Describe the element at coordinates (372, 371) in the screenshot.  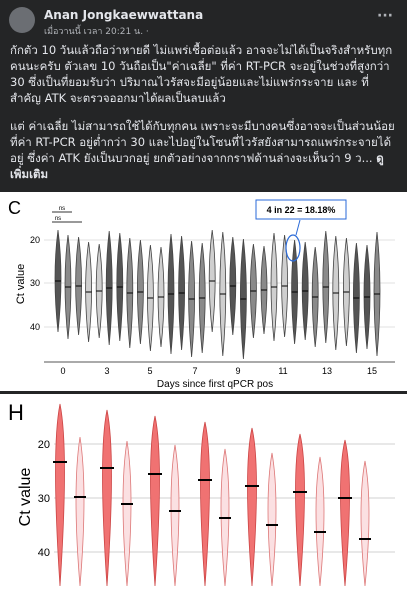
I see `x-tick-label: 15` at that location.